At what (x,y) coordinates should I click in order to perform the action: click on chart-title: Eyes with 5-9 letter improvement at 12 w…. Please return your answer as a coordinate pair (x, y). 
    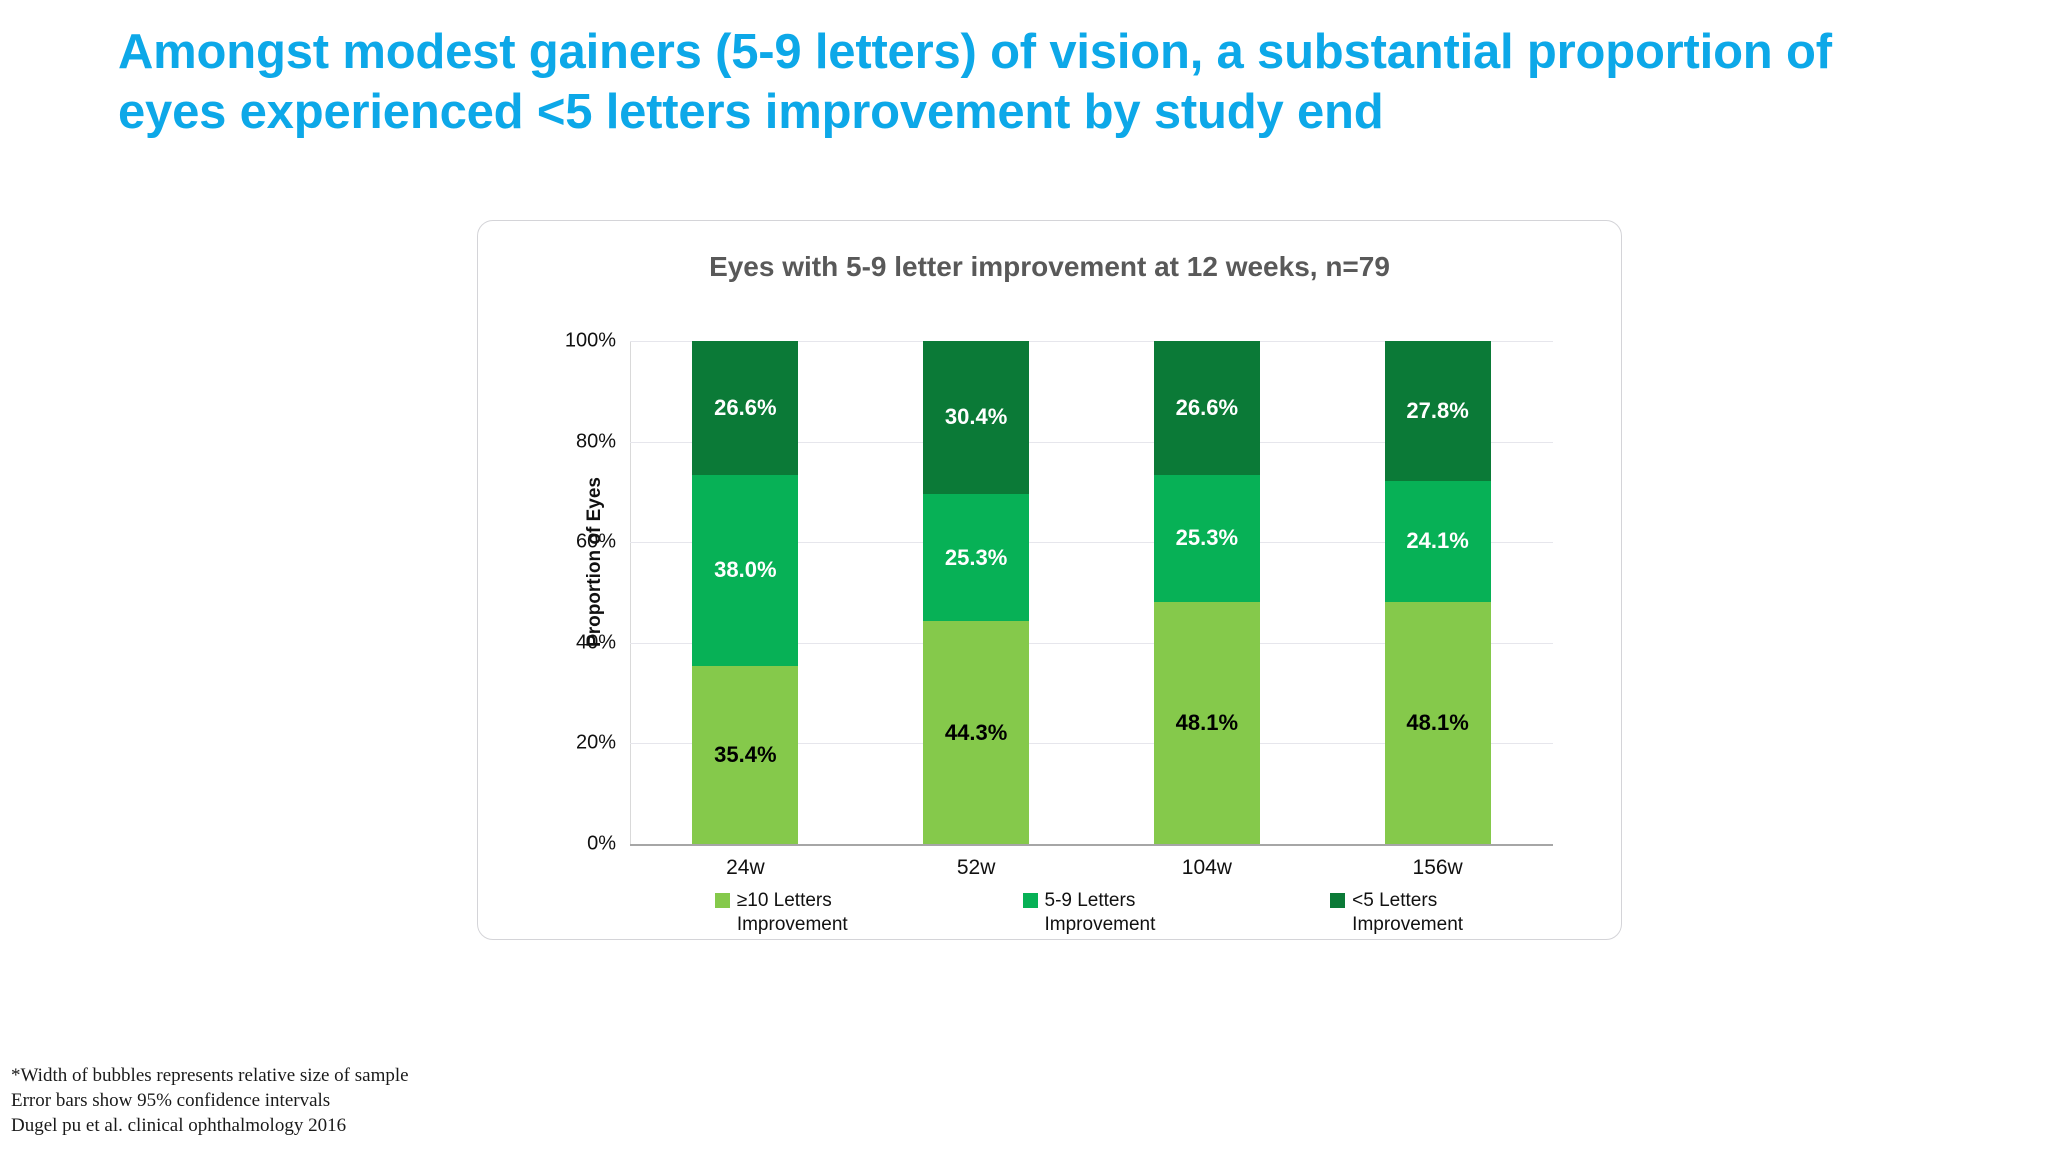
    Looking at the image, I should click on (1049, 266).